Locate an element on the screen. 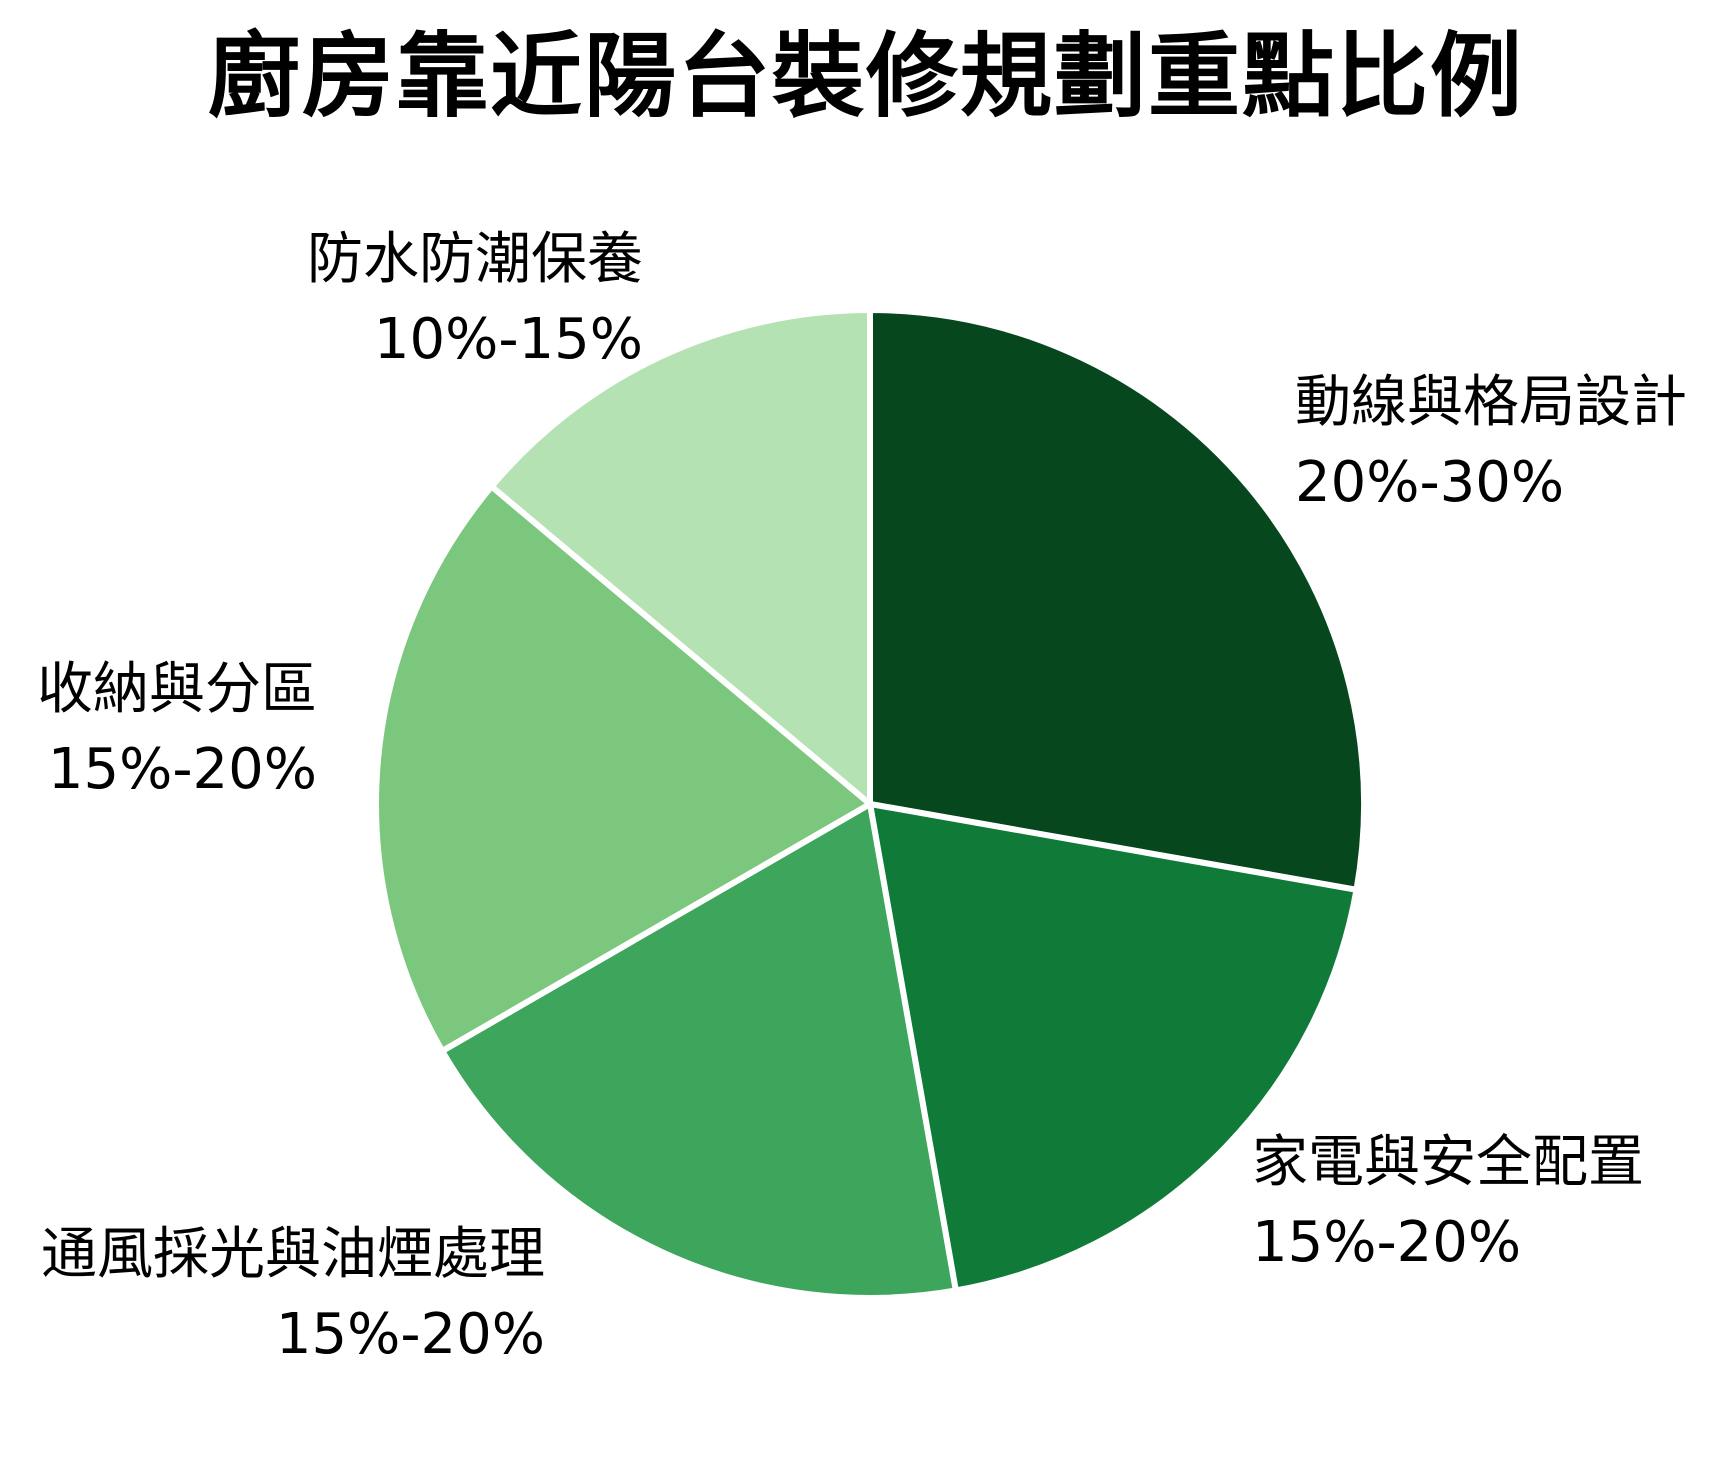 Image resolution: width=1732 pixels, height=1468 pixels. slice-callout-circulation-layout: 動線與格局設計 20%-30% is located at coordinates (1491, 443).